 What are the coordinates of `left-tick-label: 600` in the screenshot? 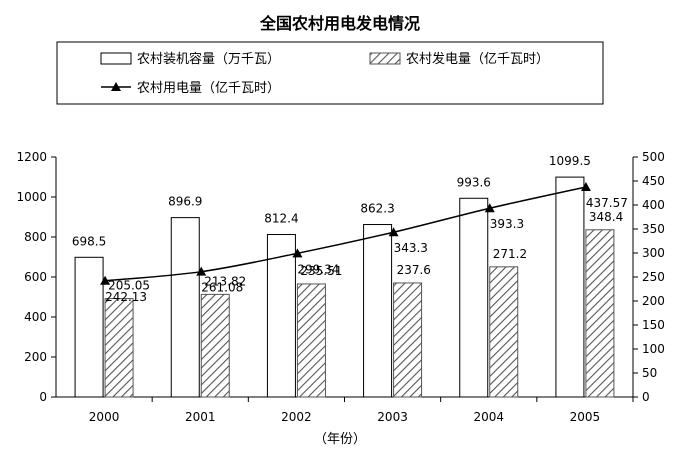 It's located at (35, 277).